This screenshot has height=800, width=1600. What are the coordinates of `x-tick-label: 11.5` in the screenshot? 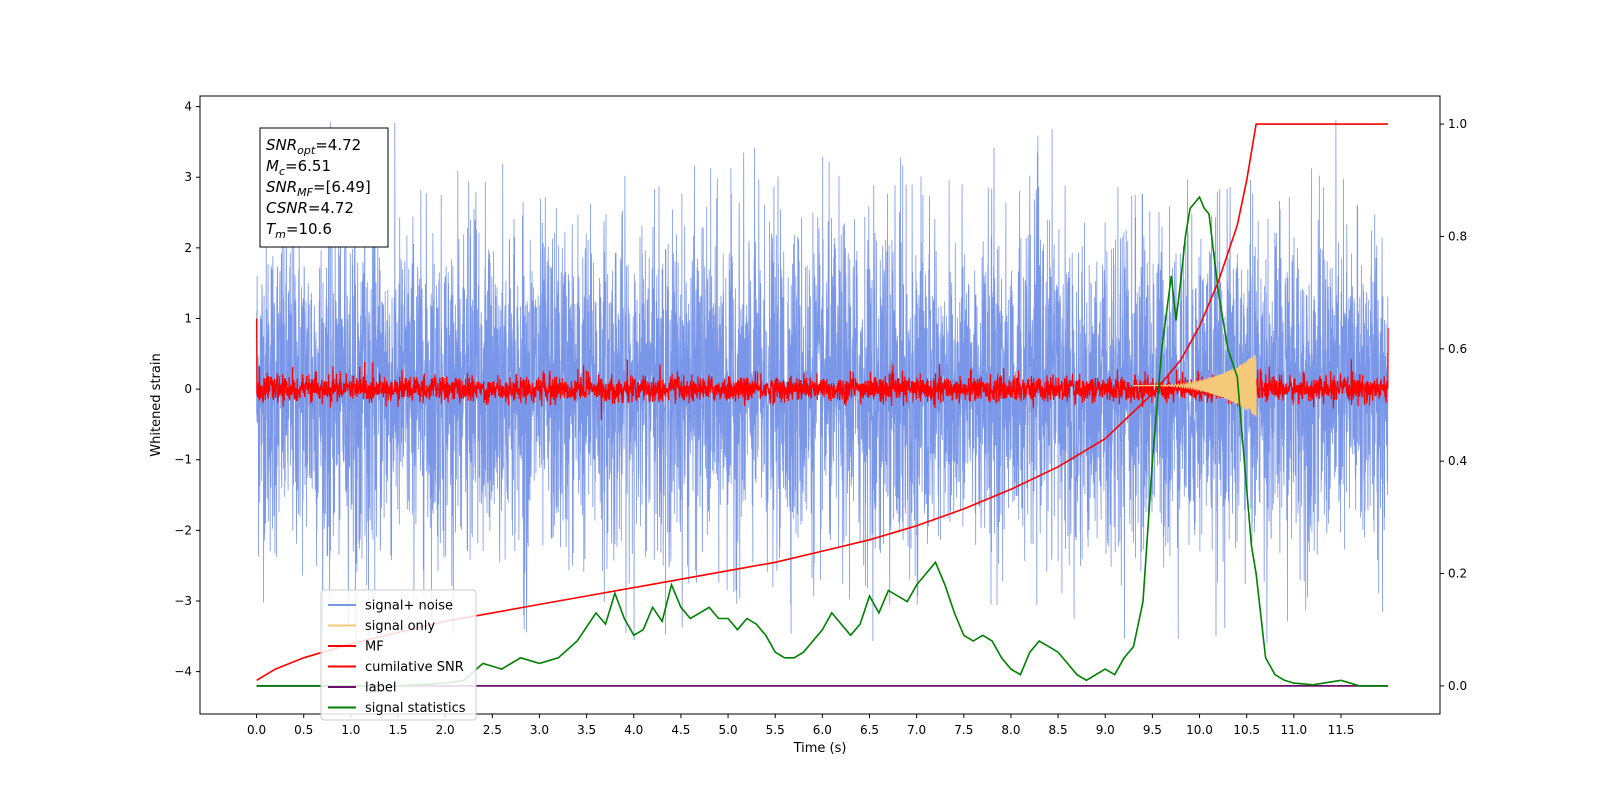 It's located at (1341, 730).